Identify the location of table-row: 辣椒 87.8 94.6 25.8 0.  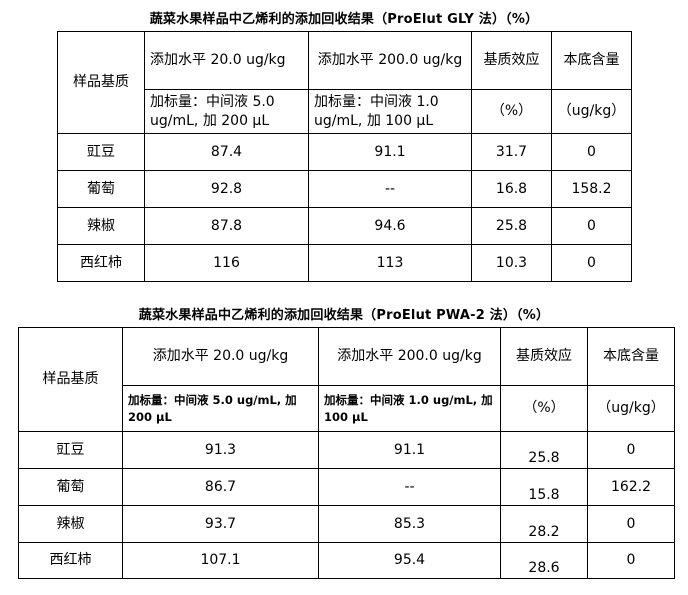
(344, 226).